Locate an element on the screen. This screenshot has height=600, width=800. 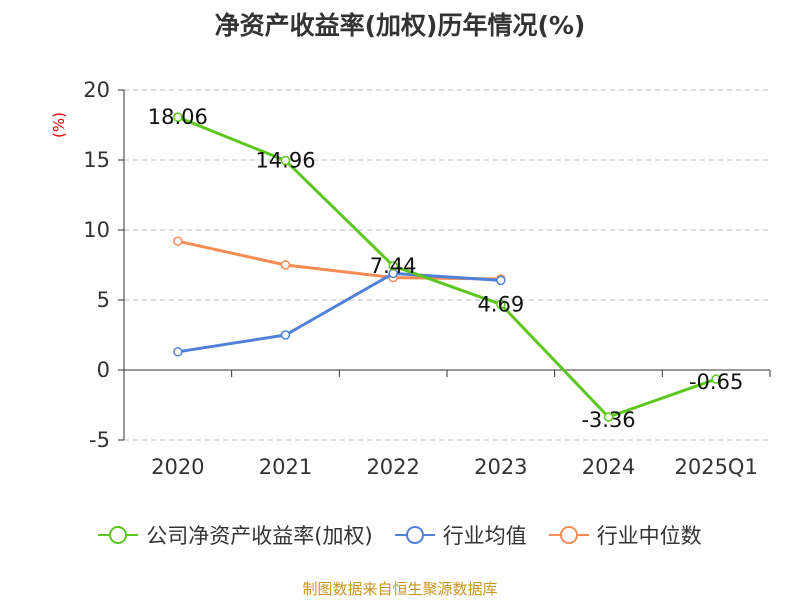
y-tick-label: -5 is located at coordinates (99, 440).